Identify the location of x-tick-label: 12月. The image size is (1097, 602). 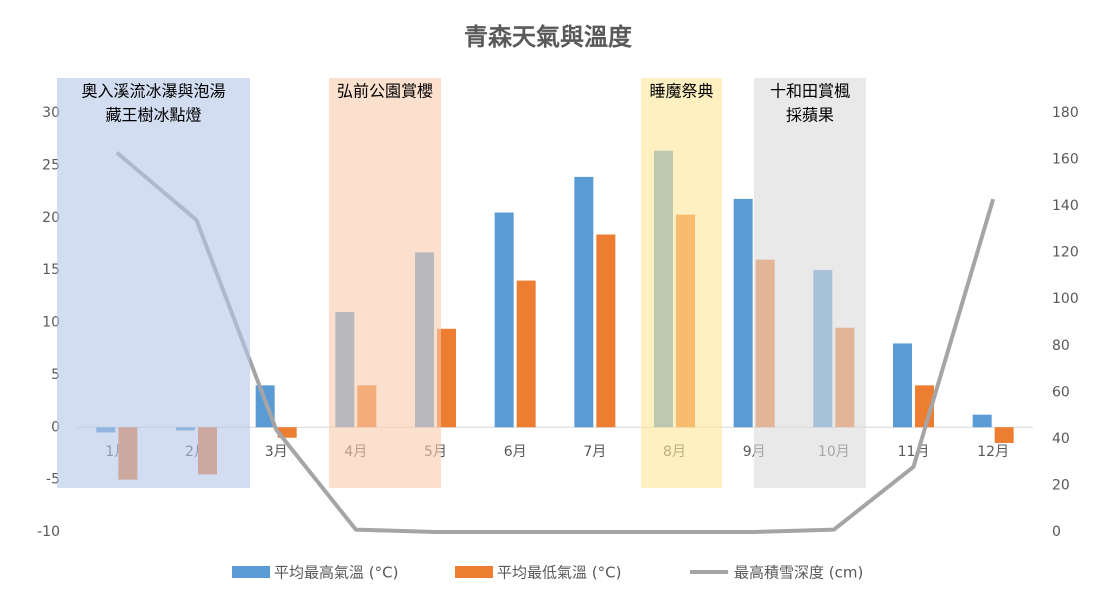
(993, 452).